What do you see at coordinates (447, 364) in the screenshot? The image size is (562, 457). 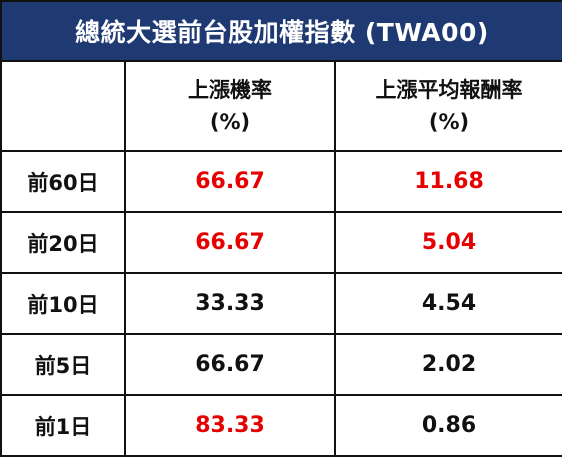 I see `avg-return-value: 2.02` at bounding box center [447, 364].